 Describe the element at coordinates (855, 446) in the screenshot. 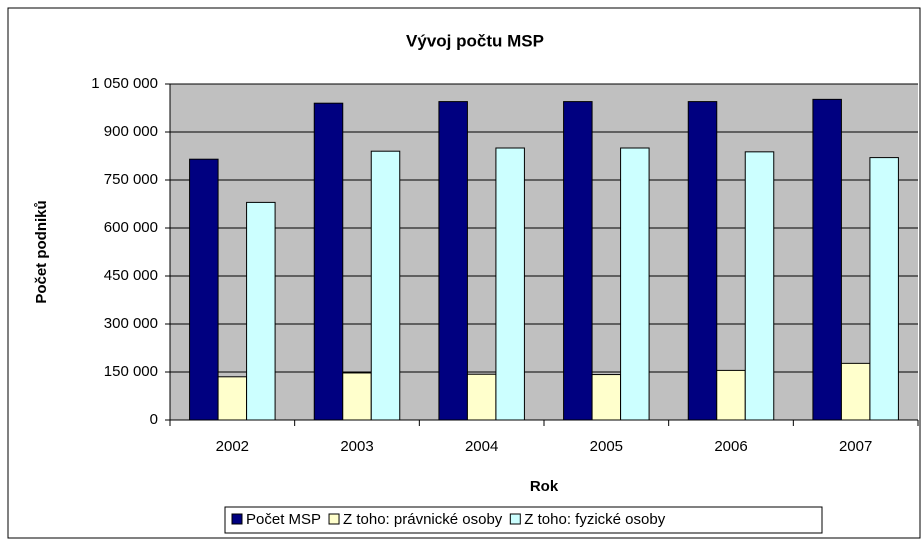

I see `x-tick-label: 2007` at that location.